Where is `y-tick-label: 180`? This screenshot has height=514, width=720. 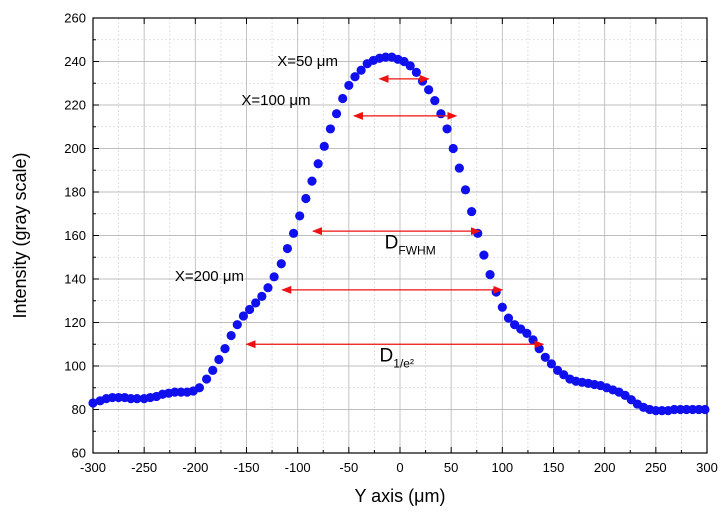 y-tick-label: 180 is located at coordinates (75, 192).